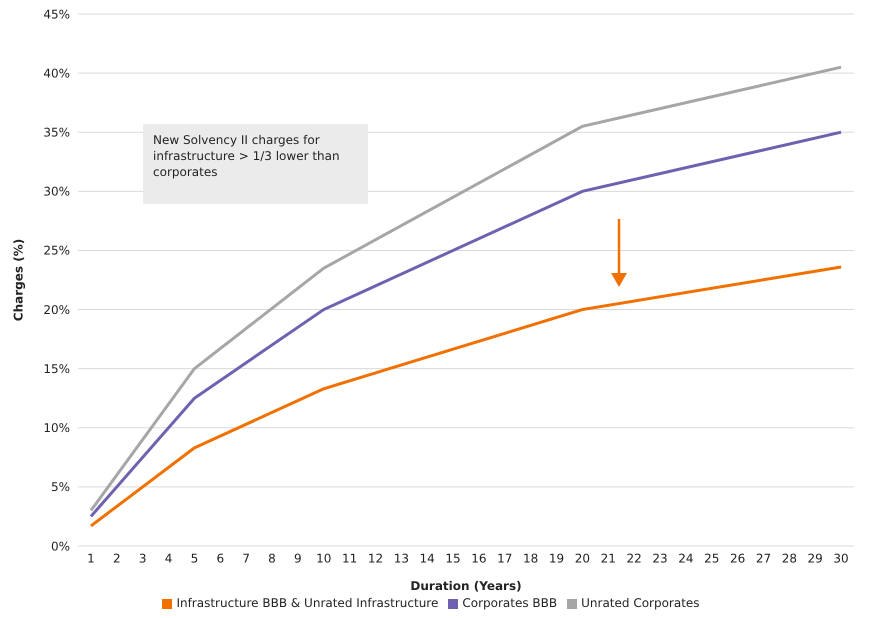 The width and height of the screenshot is (870, 618). I want to click on x-tick-label: 15, so click(453, 559).